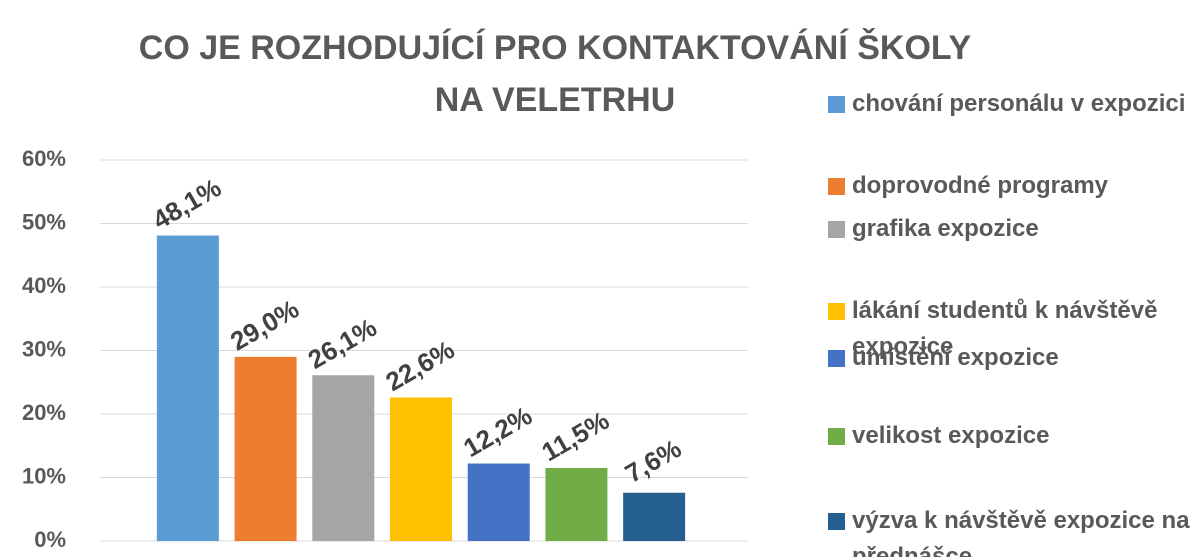 The width and height of the screenshot is (1199, 557). Describe the element at coordinates (44, 285) in the screenshot. I see `y-tick-label: 40%` at that location.